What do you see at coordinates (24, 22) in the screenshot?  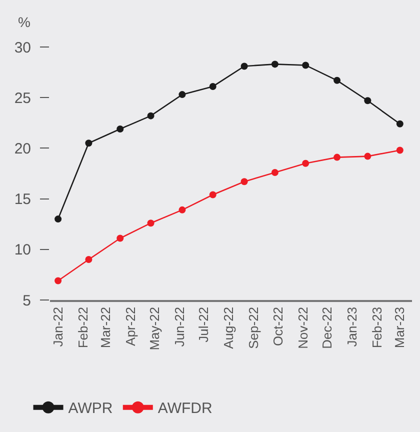 I see `y-axis-title: %` at bounding box center [24, 22].